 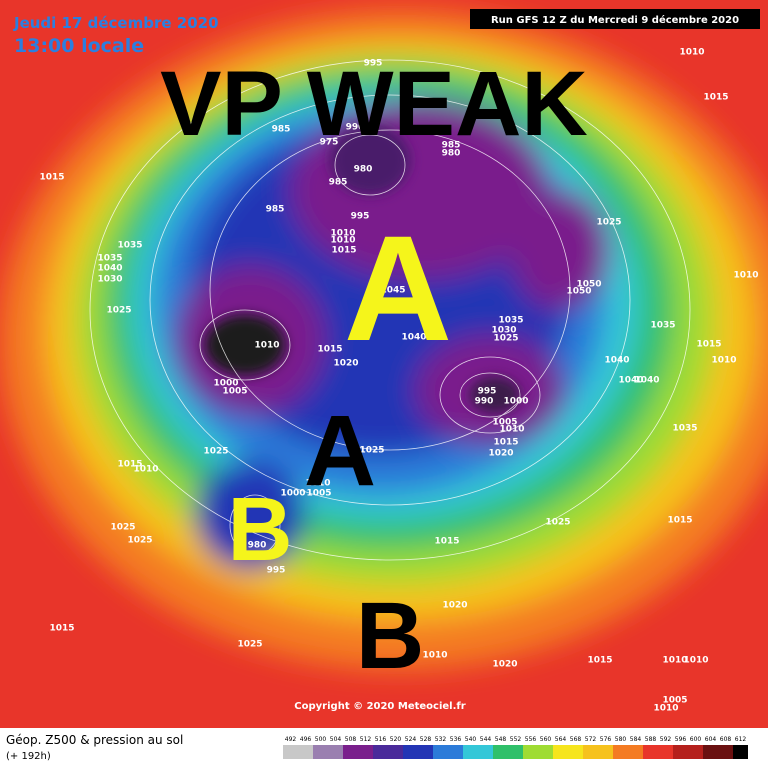 I want to click on copyright: Copyright © 2020 Meteociel.fr, so click(x=379, y=706).